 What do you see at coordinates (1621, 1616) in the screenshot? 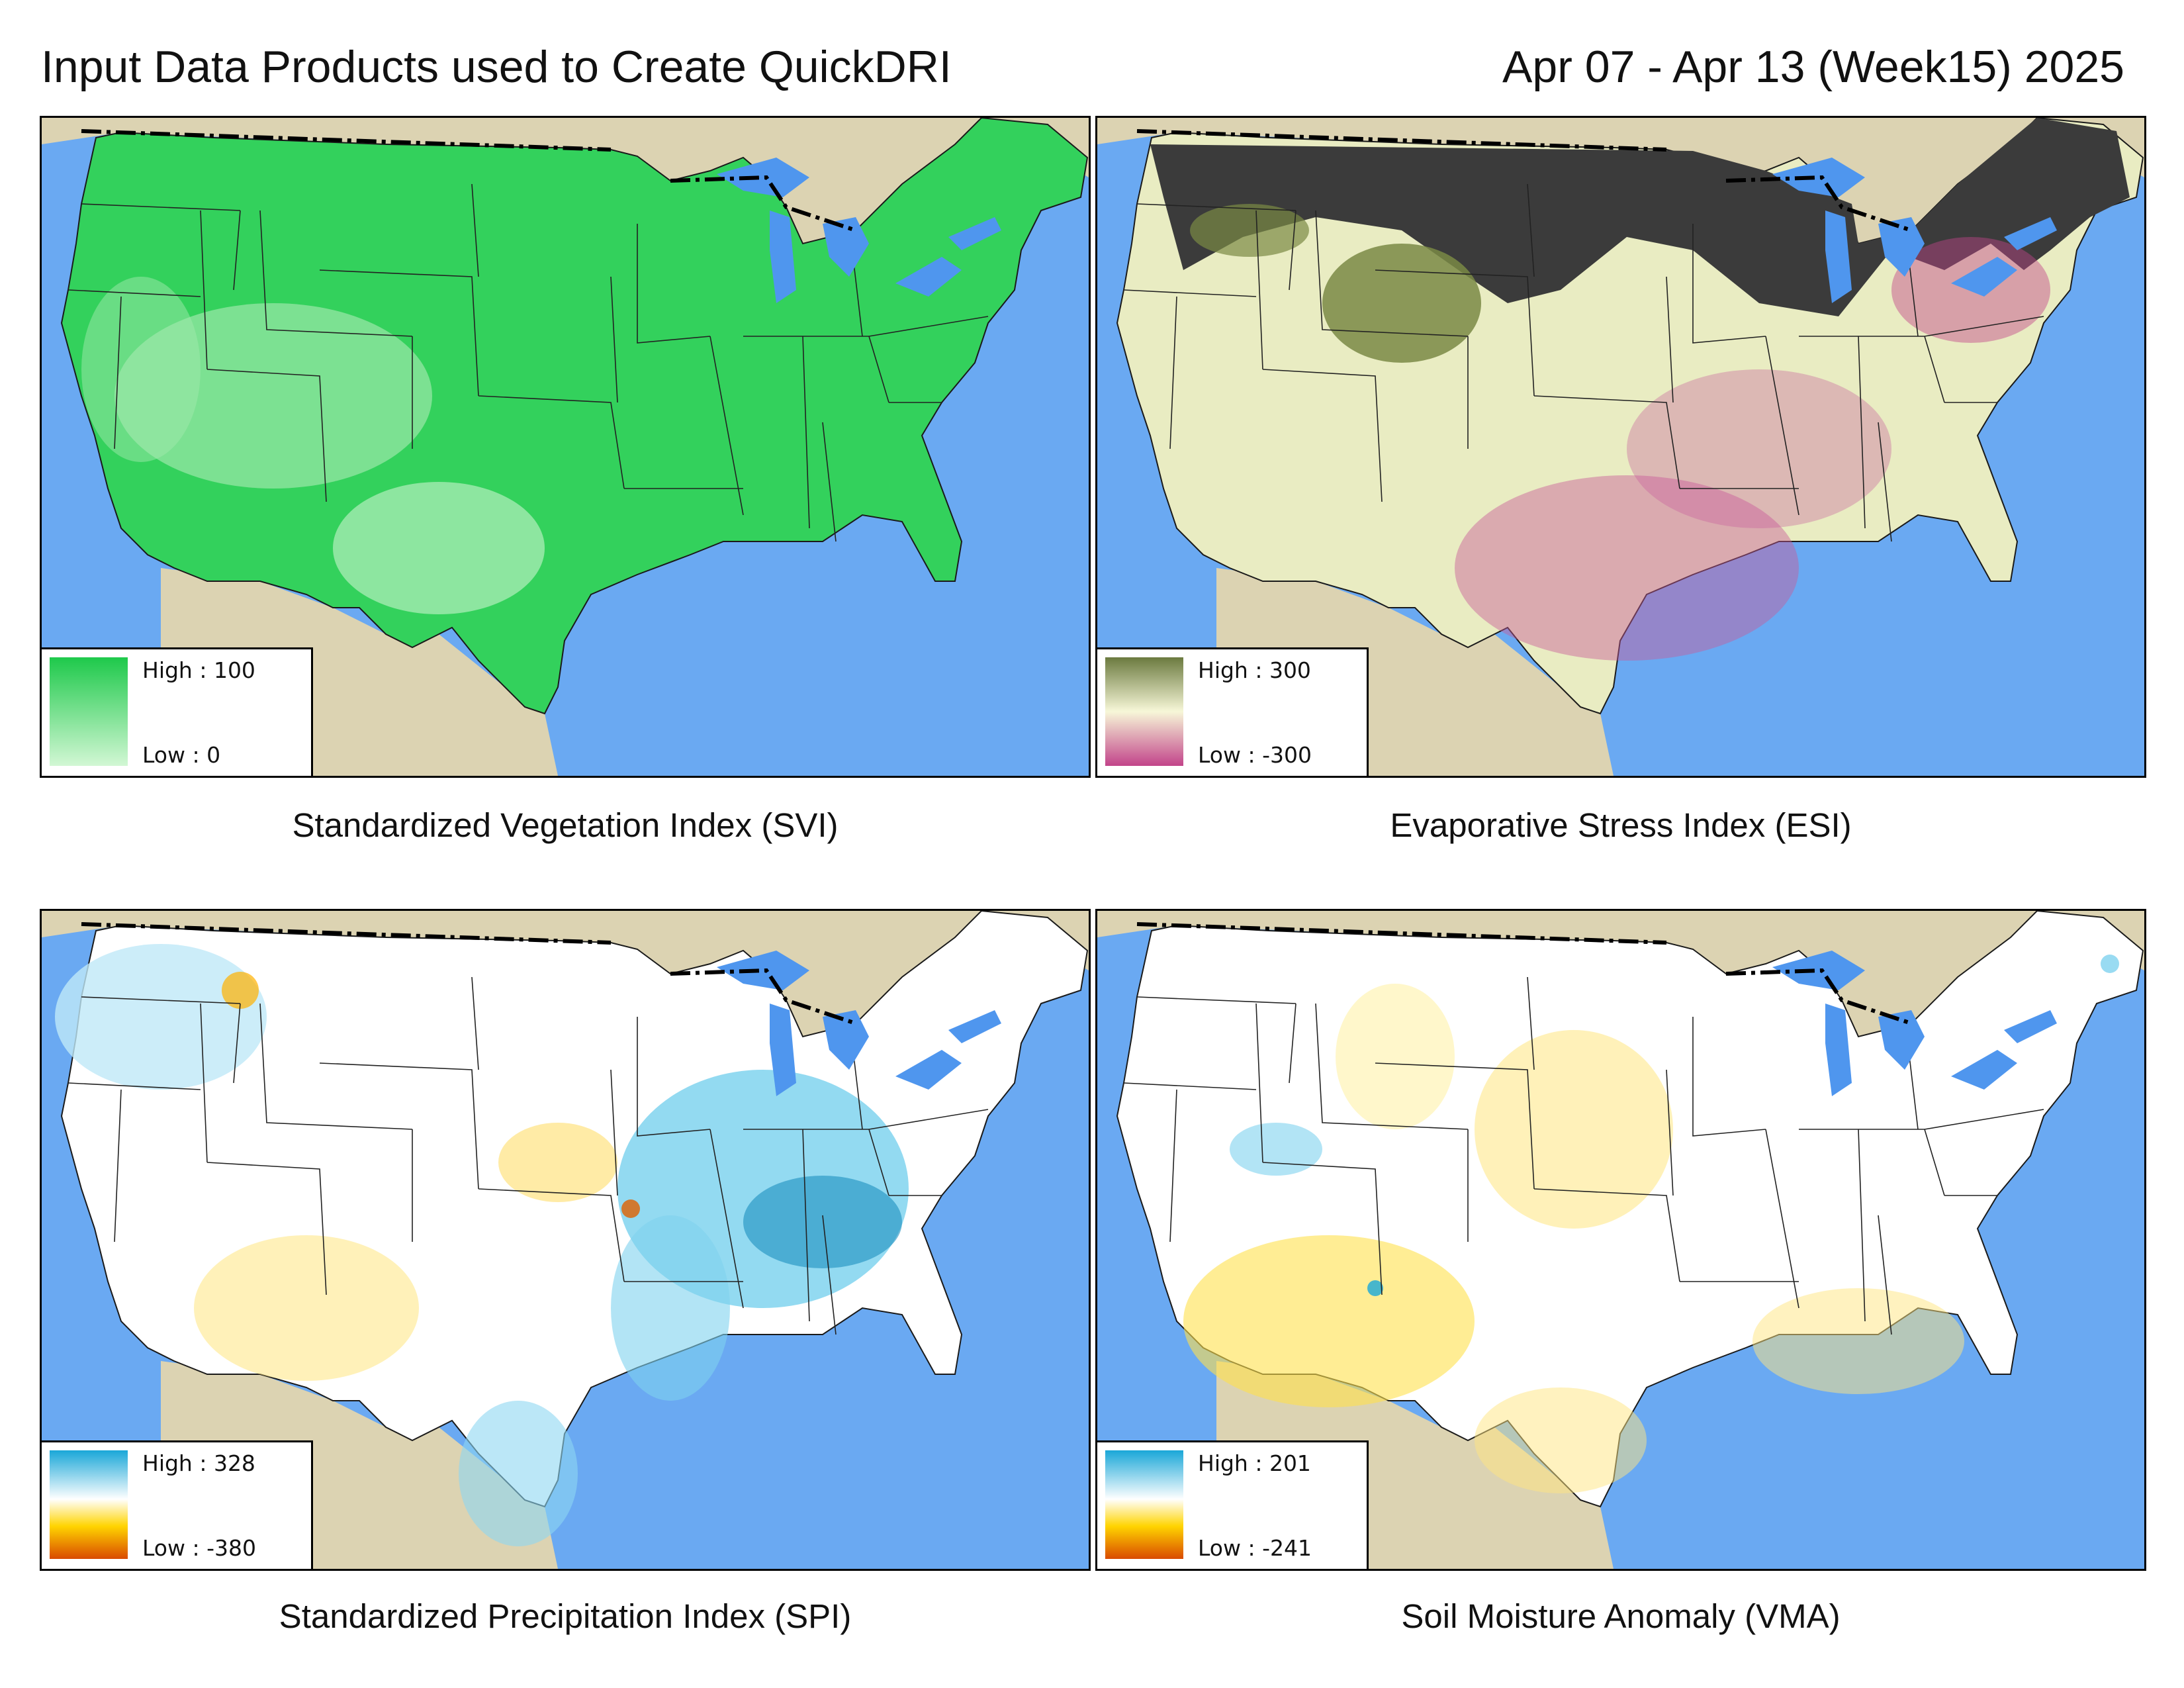
I see `vma-caption: Soil Moisture Anomaly (VMA)` at bounding box center [1621, 1616].